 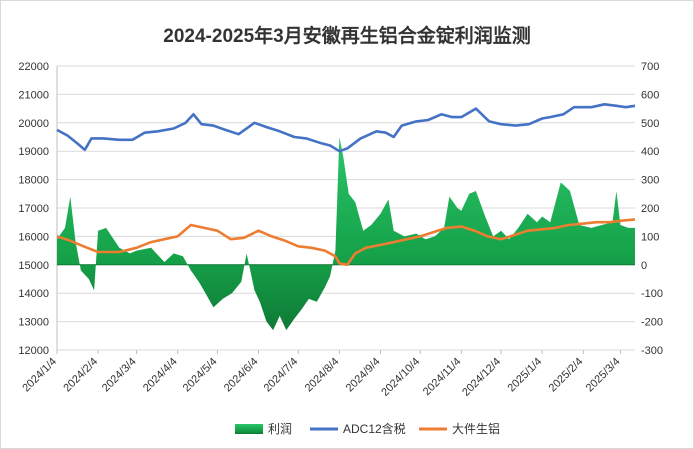 I want to click on x-tick-label: 2024/12/4, so click(x=481, y=377).